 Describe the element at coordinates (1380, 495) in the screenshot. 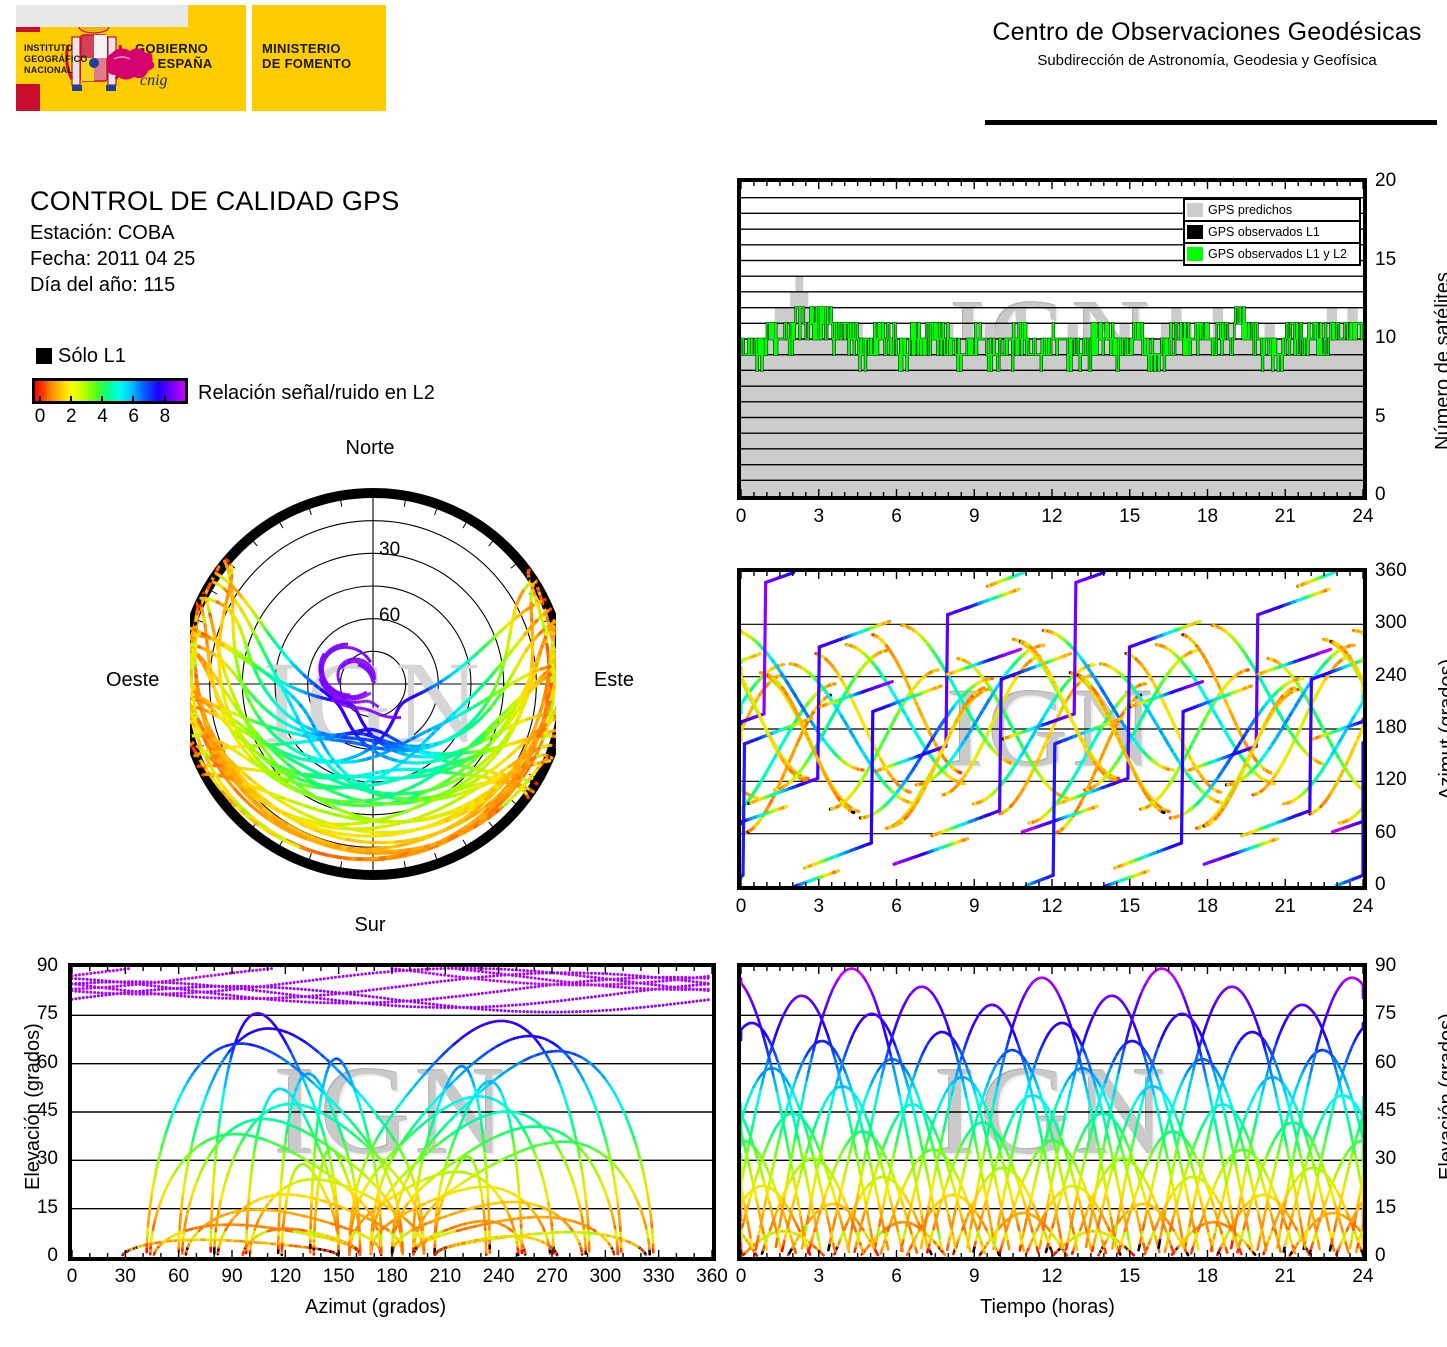

I see `y-tick-label: 0` at that location.